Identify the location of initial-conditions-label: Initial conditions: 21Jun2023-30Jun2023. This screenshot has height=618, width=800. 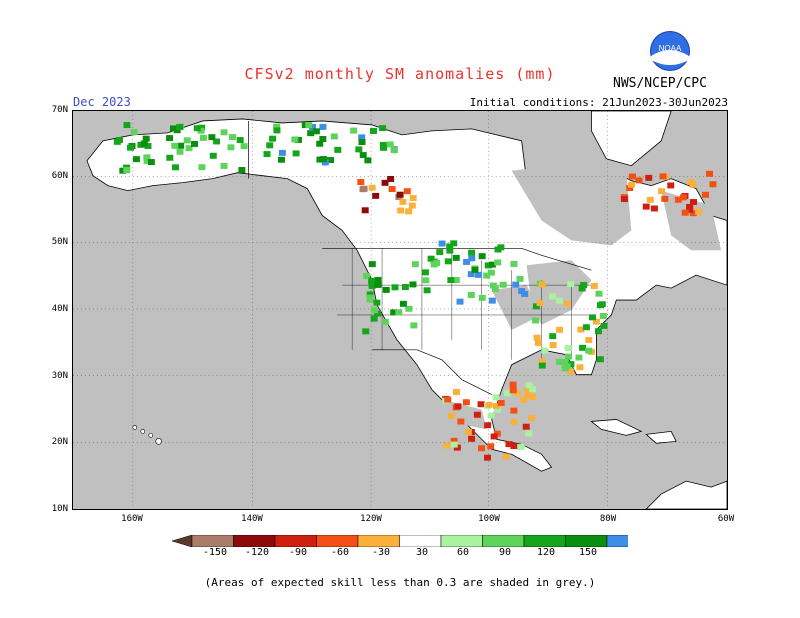
(598, 102).